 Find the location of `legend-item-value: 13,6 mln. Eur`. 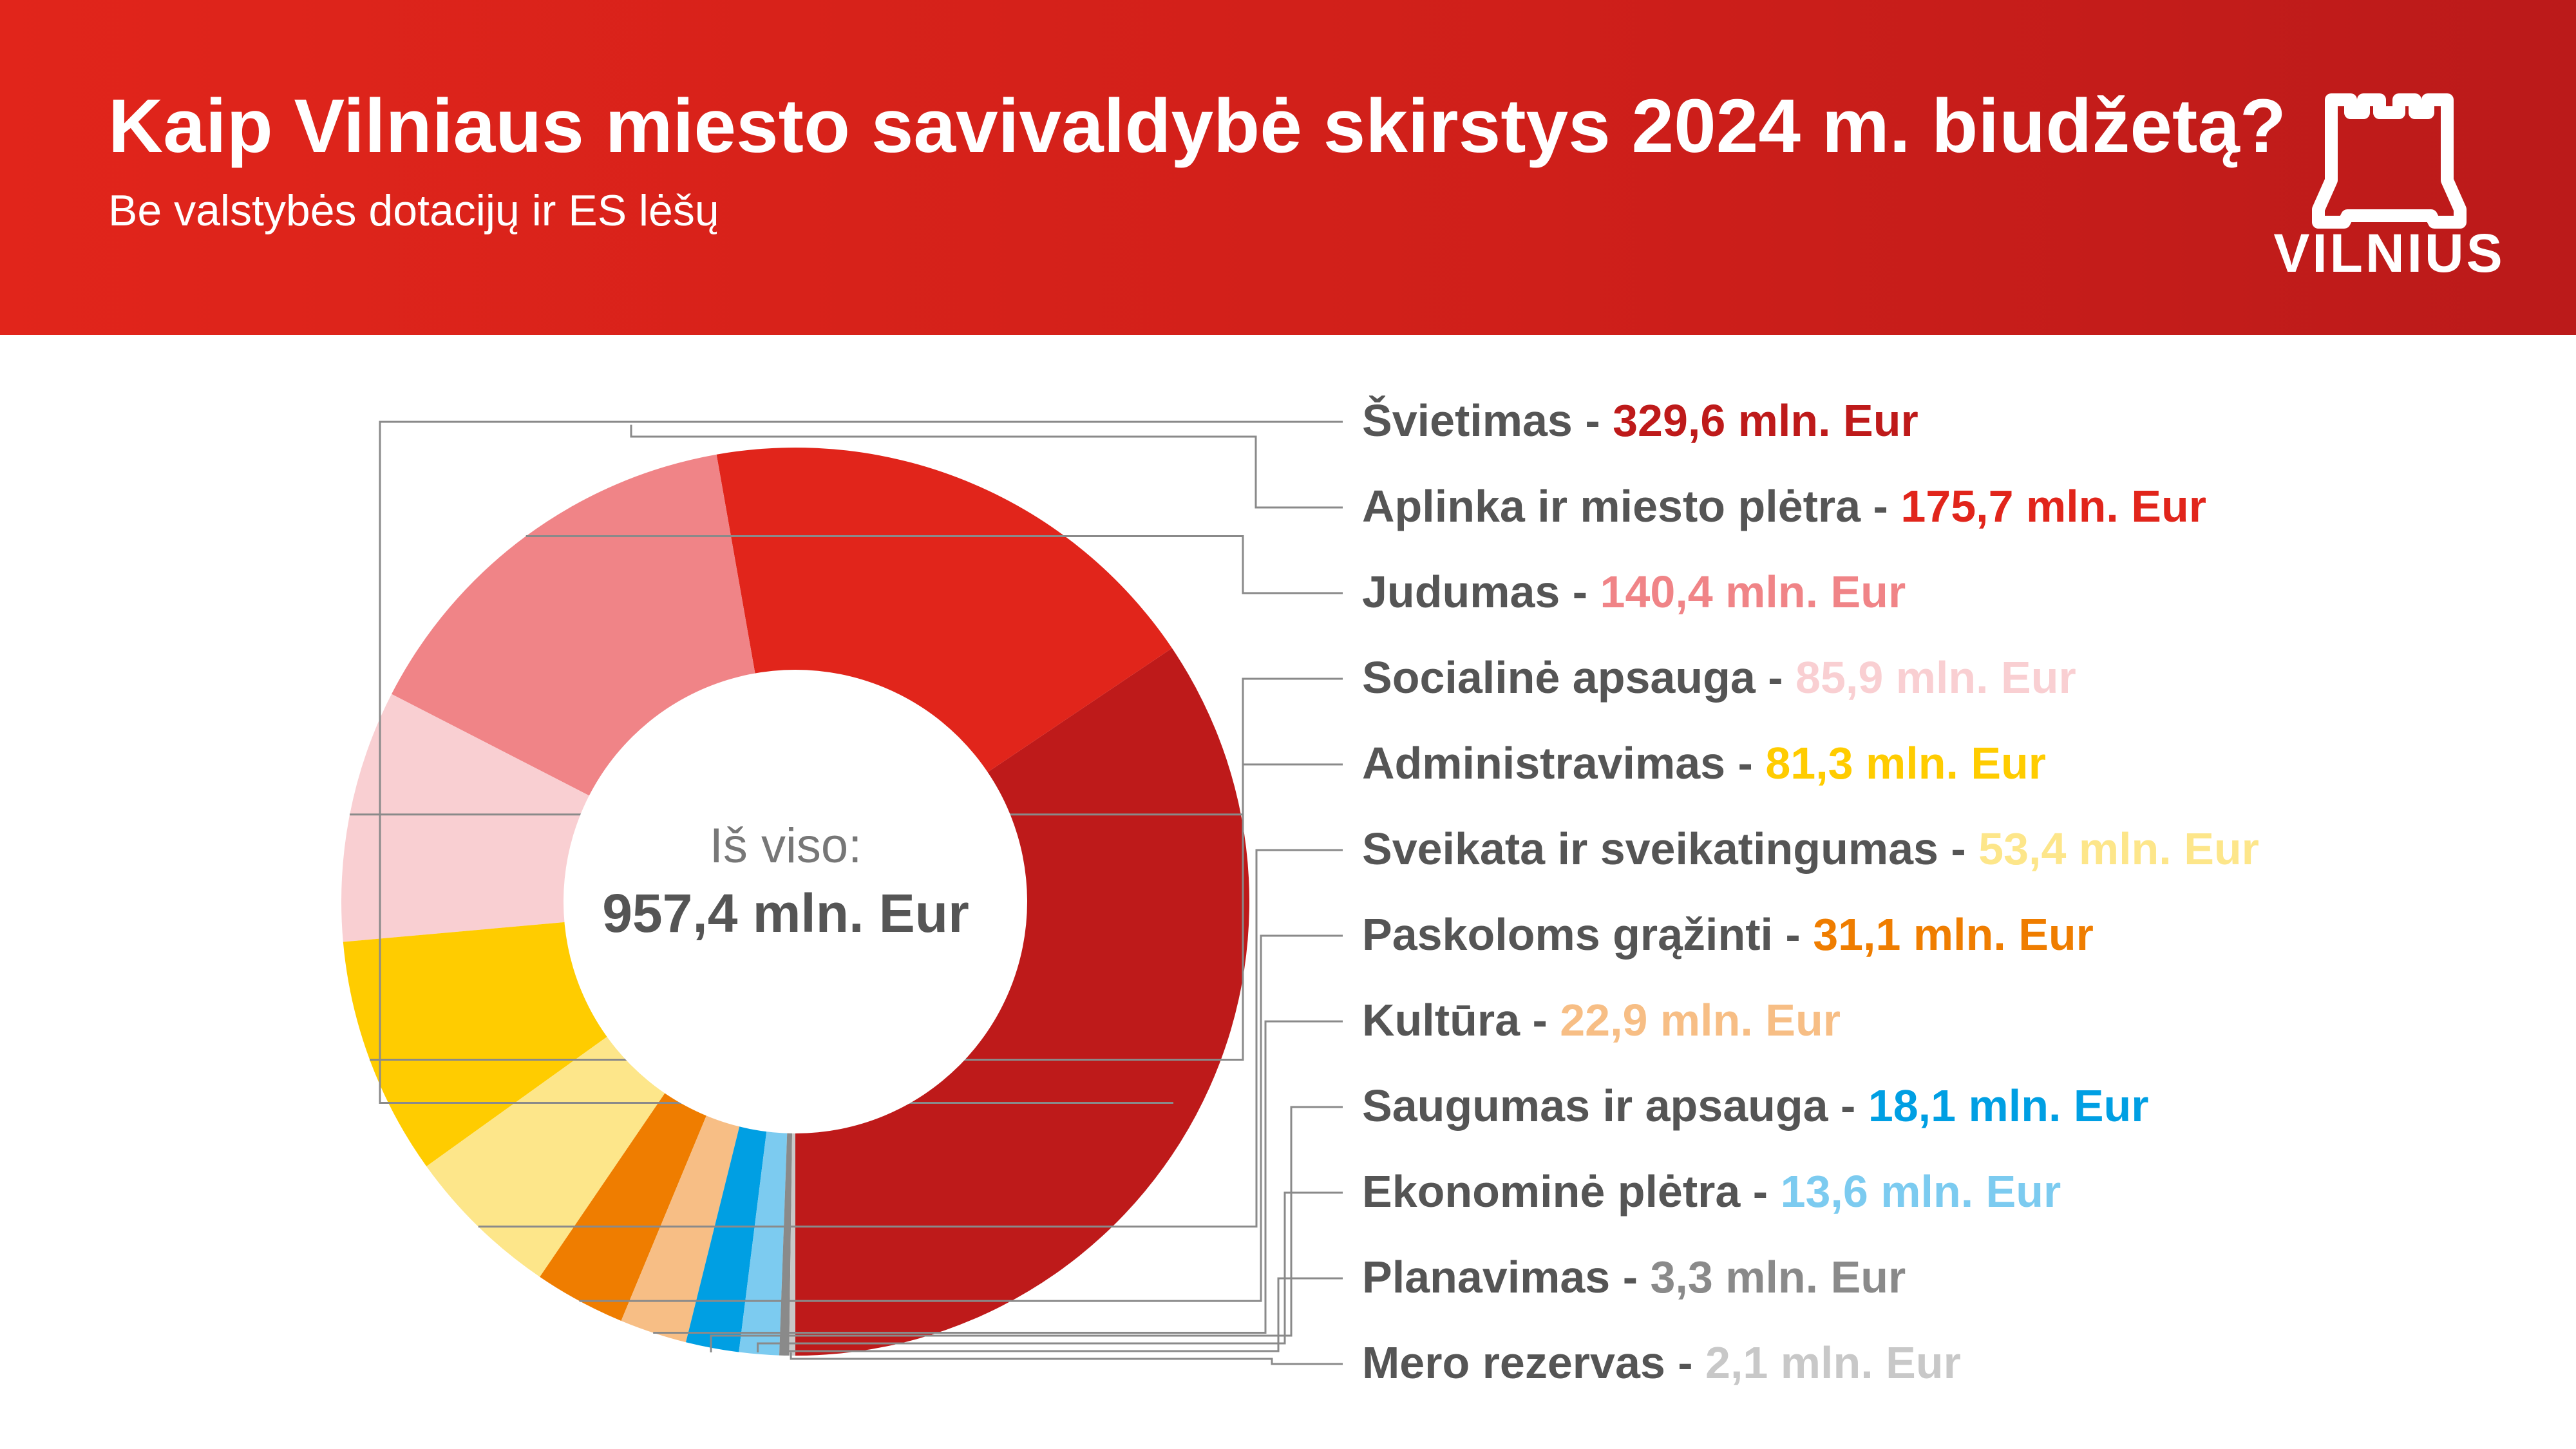

legend-item-value: 13,6 mln. Eur is located at coordinates (1921, 1191).